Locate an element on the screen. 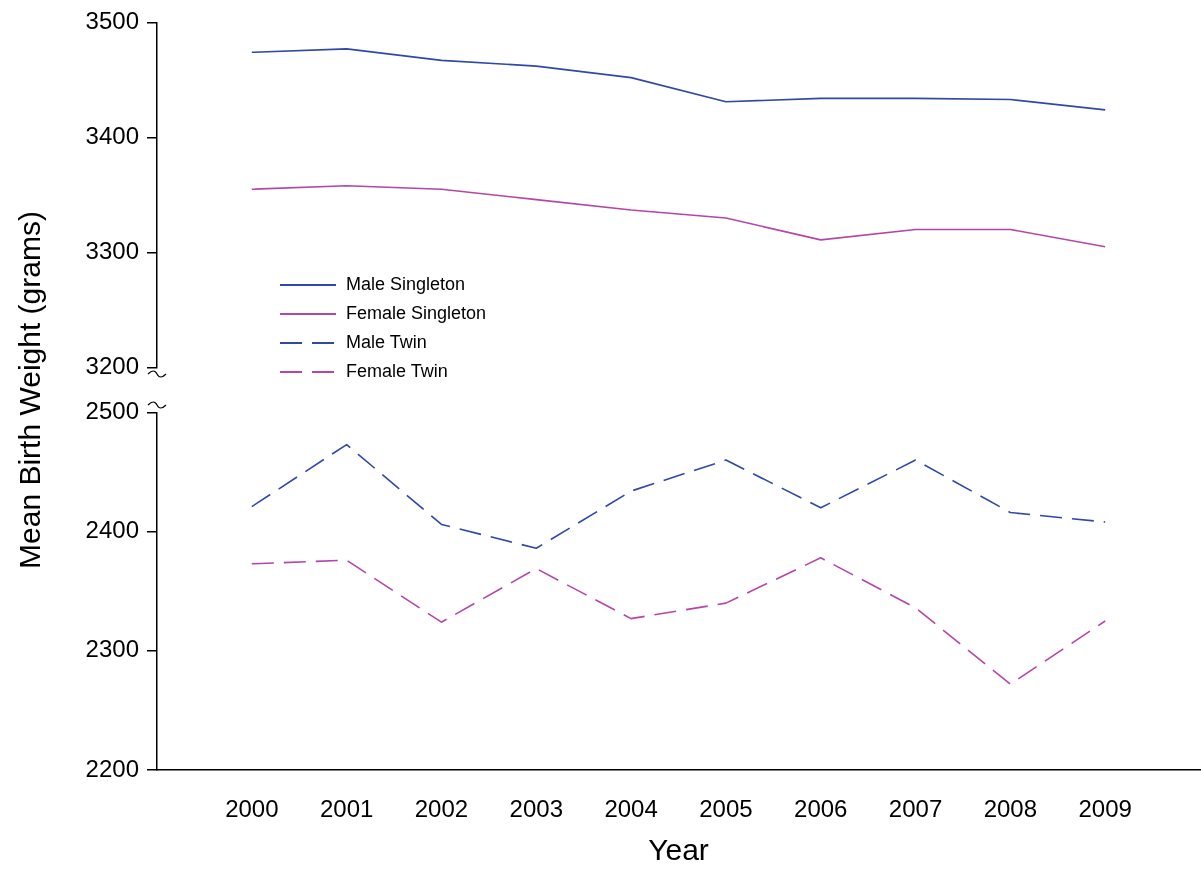 The width and height of the screenshot is (1201, 874). legend-label: Female Twin is located at coordinates (397, 371).